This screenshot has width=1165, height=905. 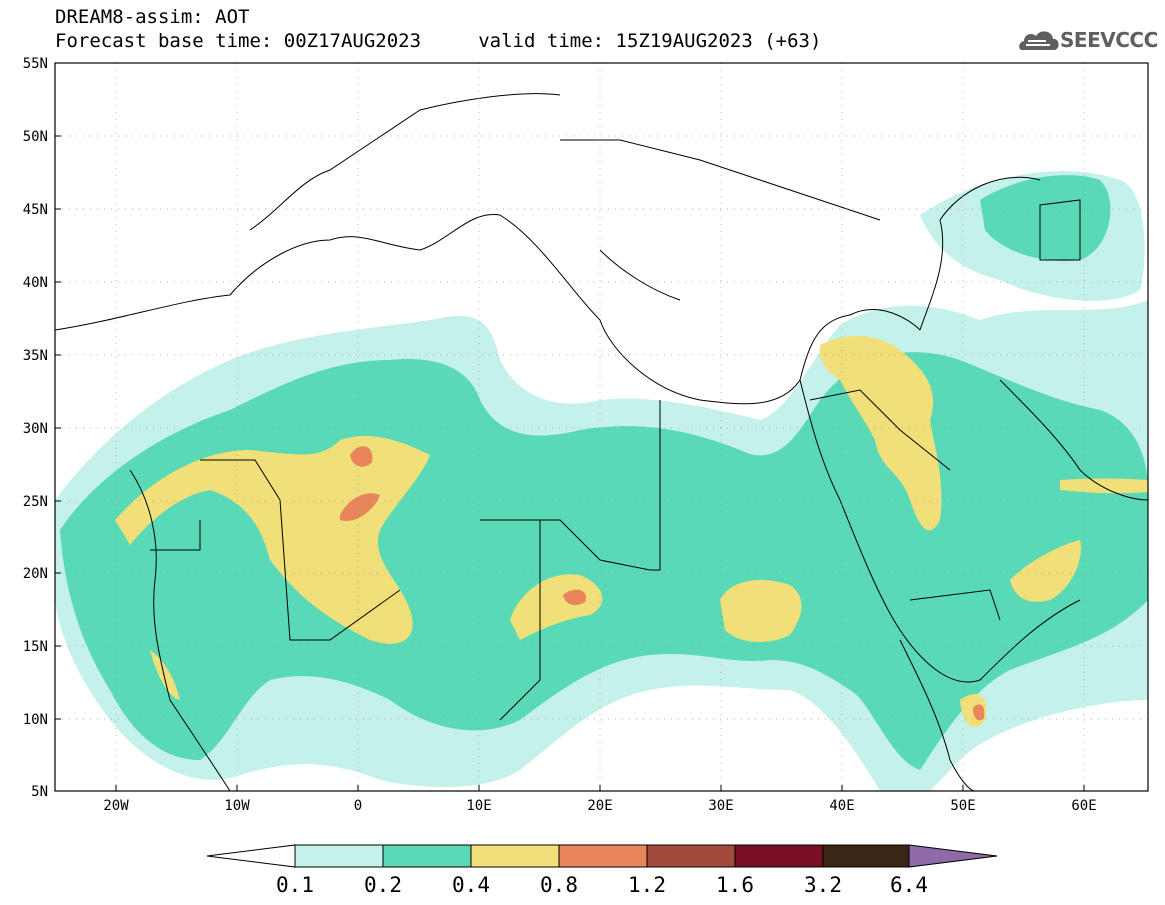 I want to click on longitude-labels: 20W 10W 0 10E 20E 30E 40E 50E 60E, so click(x=599, y=806).